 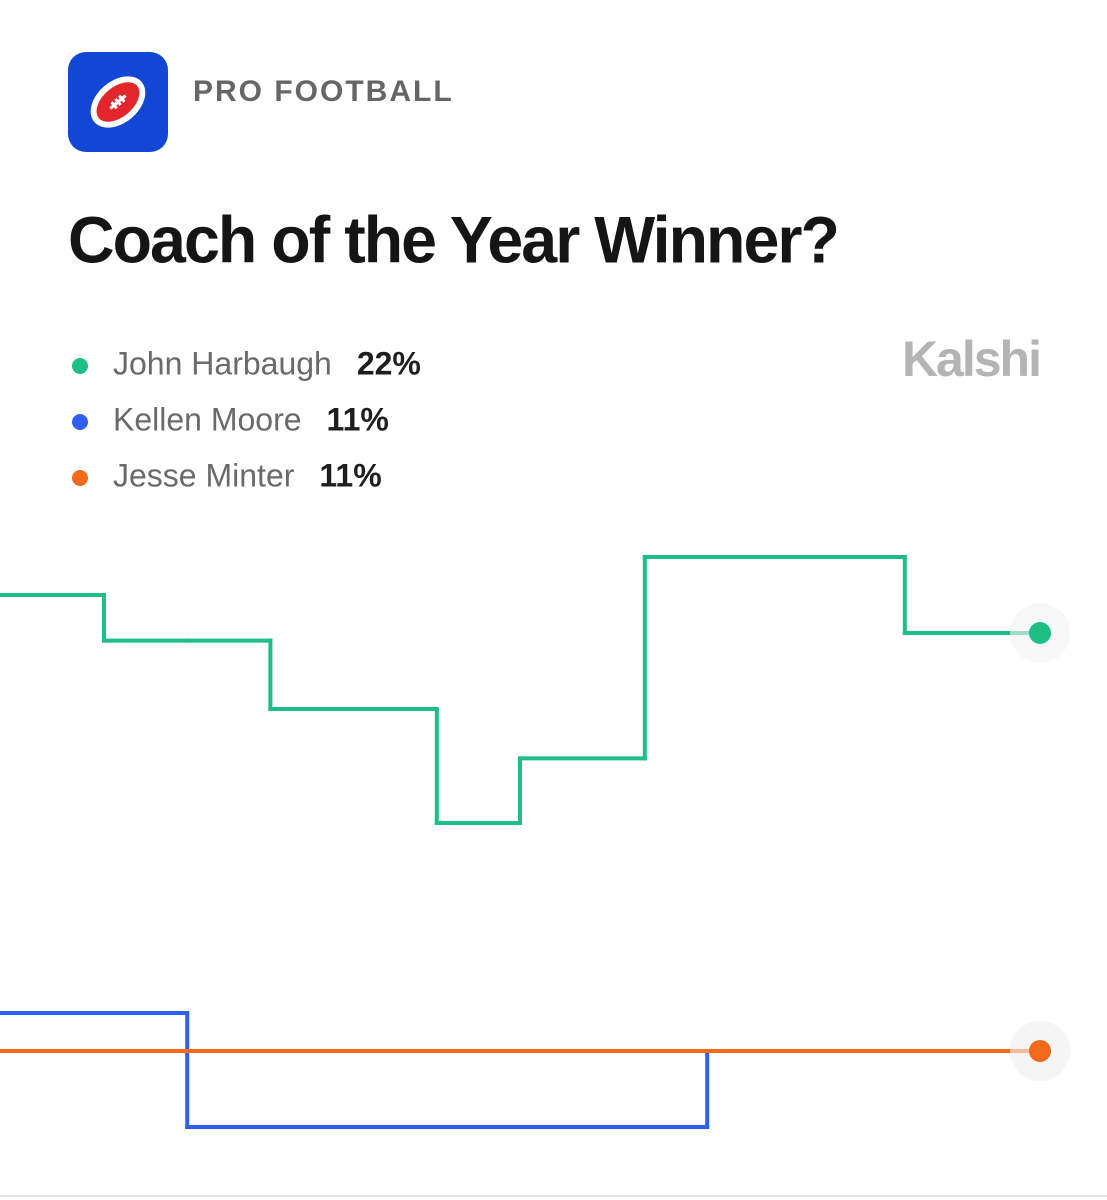 What do you see at coordinates (971, 359) in the screenshot?
I see `source-logo: Kalshi` at bounding box center [971, 359].